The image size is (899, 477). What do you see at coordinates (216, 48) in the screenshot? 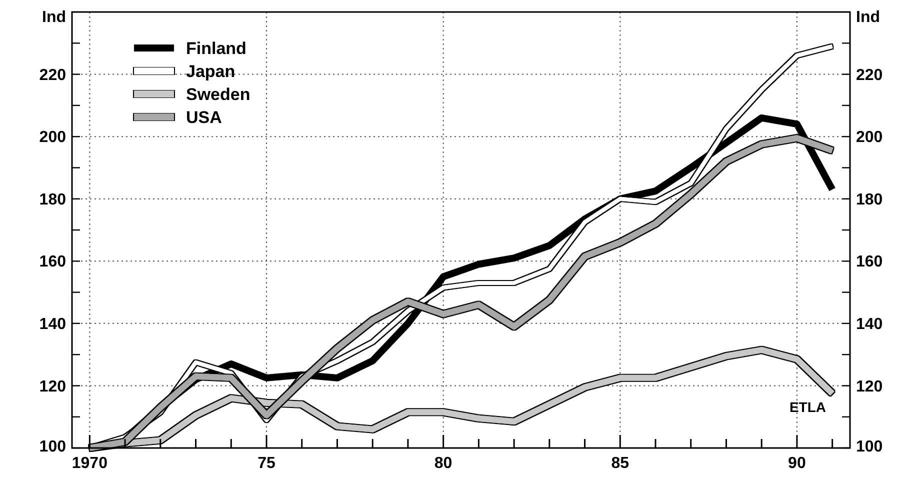
I see `legend-label: Finland` at bounding box center [216, 48].